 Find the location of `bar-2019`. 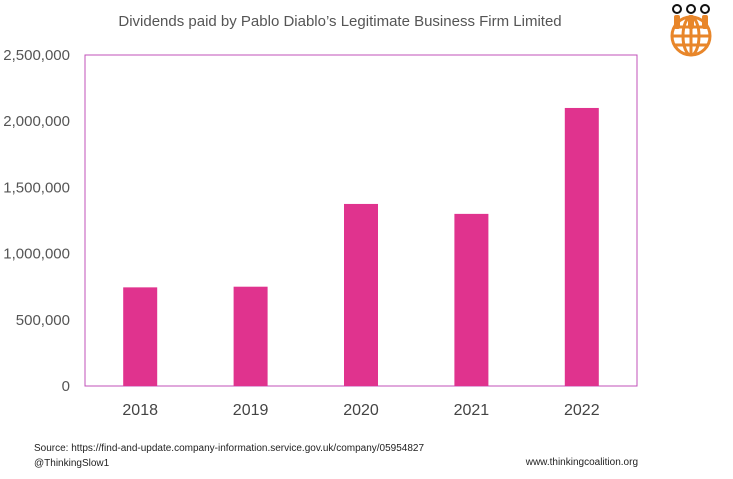

bar-2019 is located at coordinates (250, 336).